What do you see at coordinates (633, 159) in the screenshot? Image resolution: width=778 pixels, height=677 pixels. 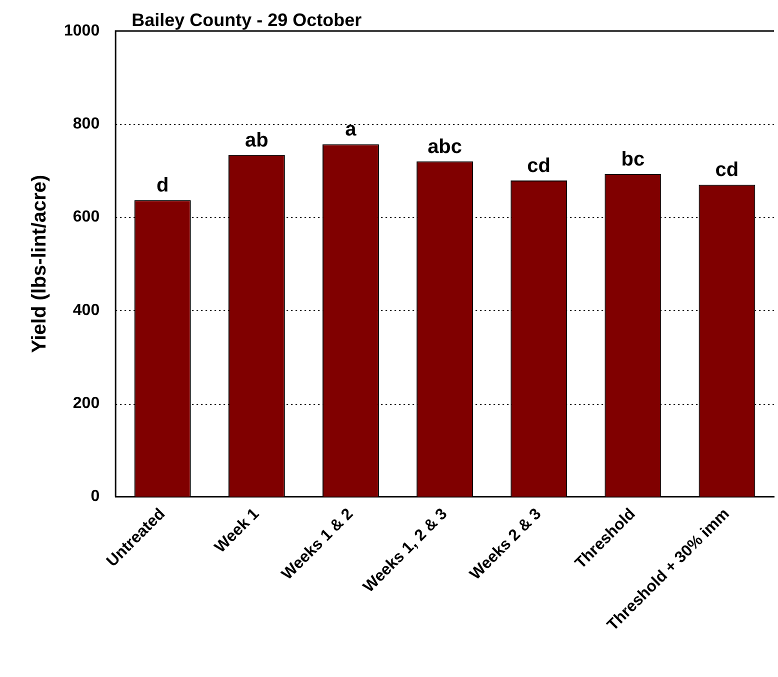 I see `annotation: bc` at bounding box center [633, 159].